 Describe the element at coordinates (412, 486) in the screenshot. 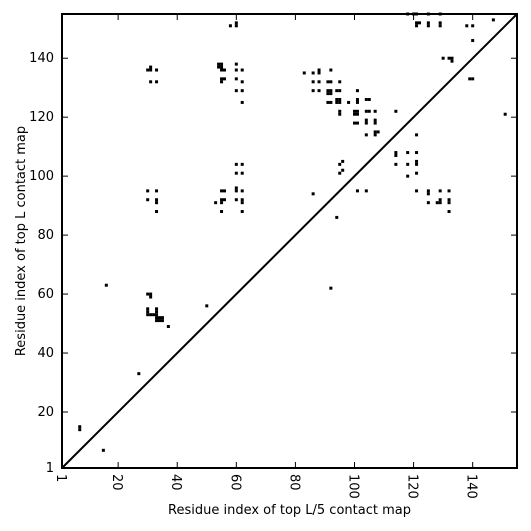

I see `x-tick-label: 120` at that location.